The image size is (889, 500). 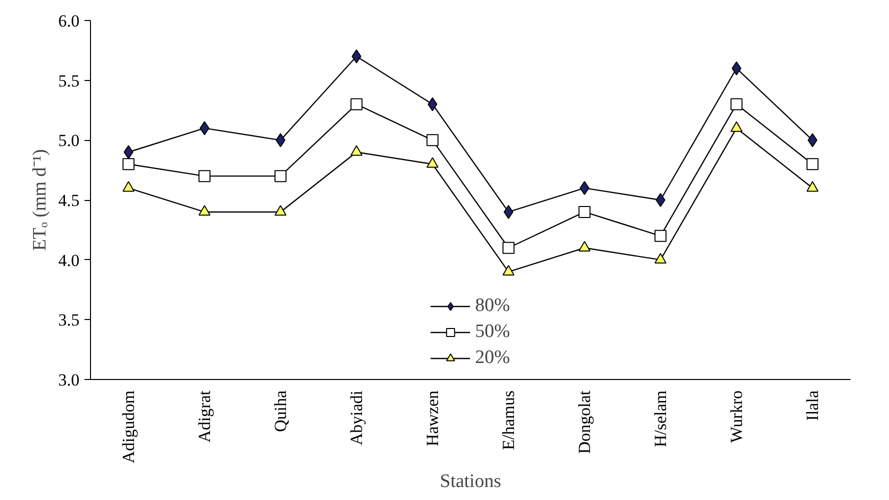 I want to click on x-axis-title: Stations, so click(x=471, y=481).